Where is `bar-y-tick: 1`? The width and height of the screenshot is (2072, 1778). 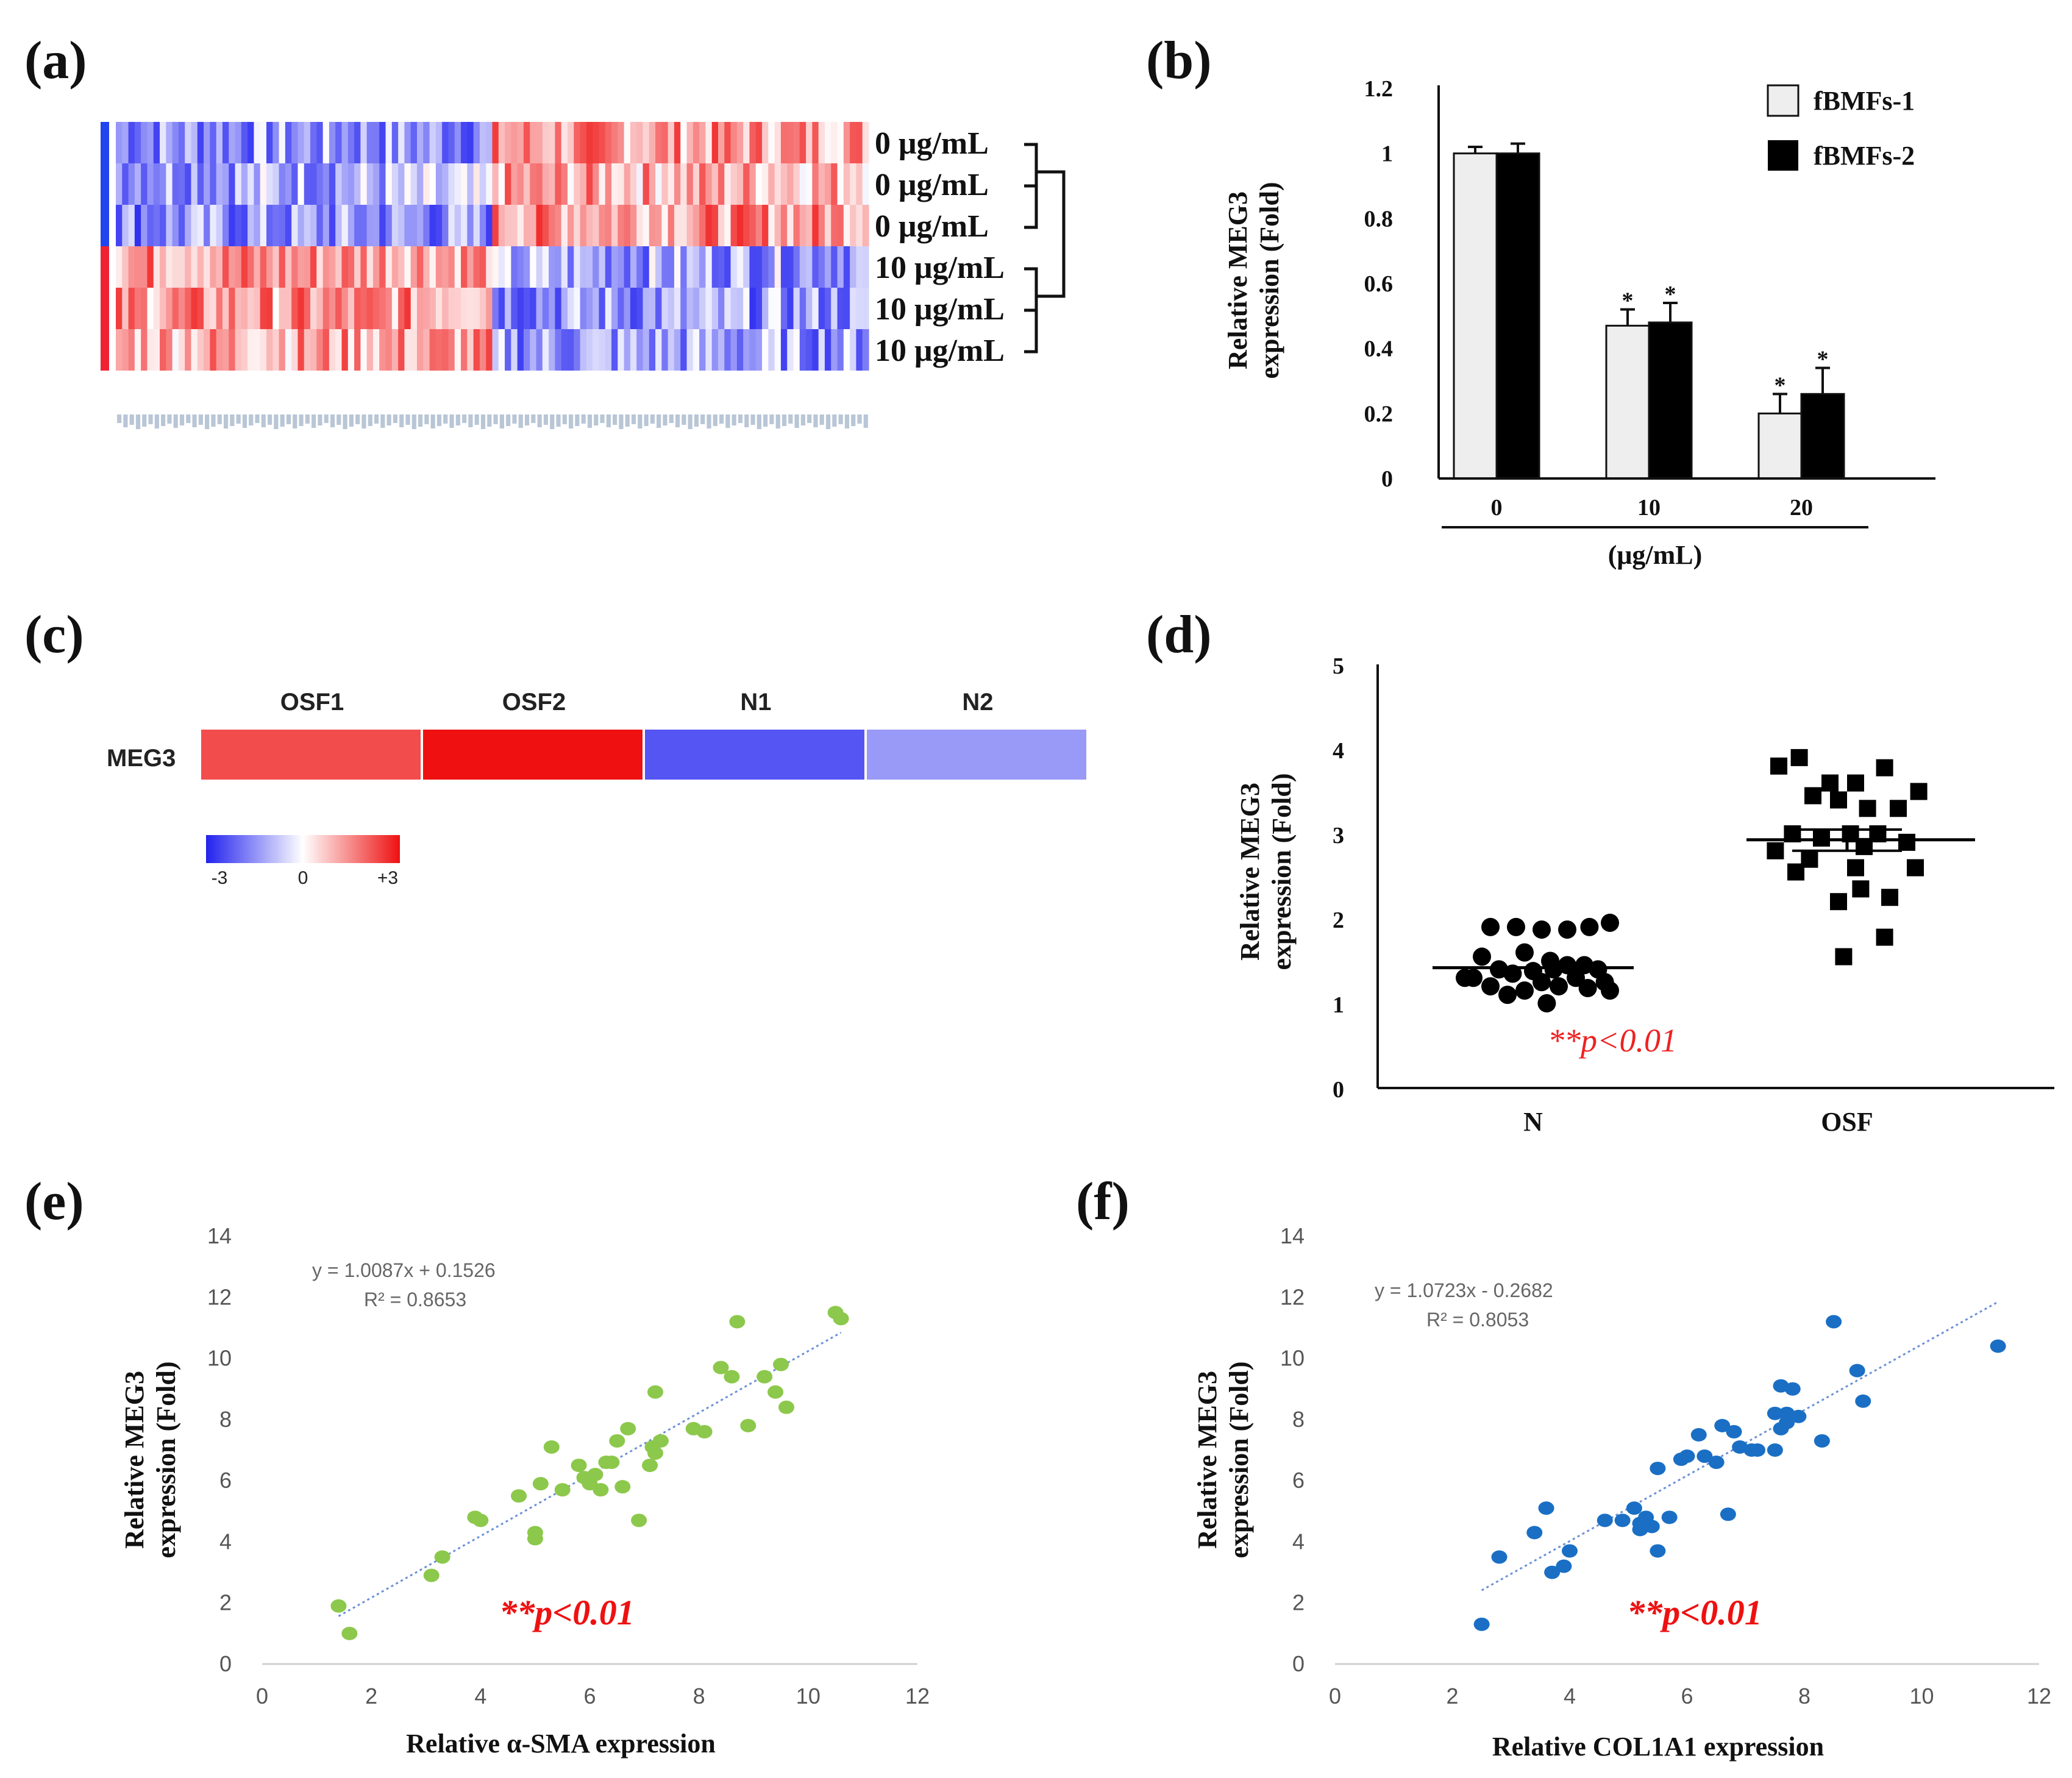 bar-y-tick: 1 is located at coordinates (1387, 154).